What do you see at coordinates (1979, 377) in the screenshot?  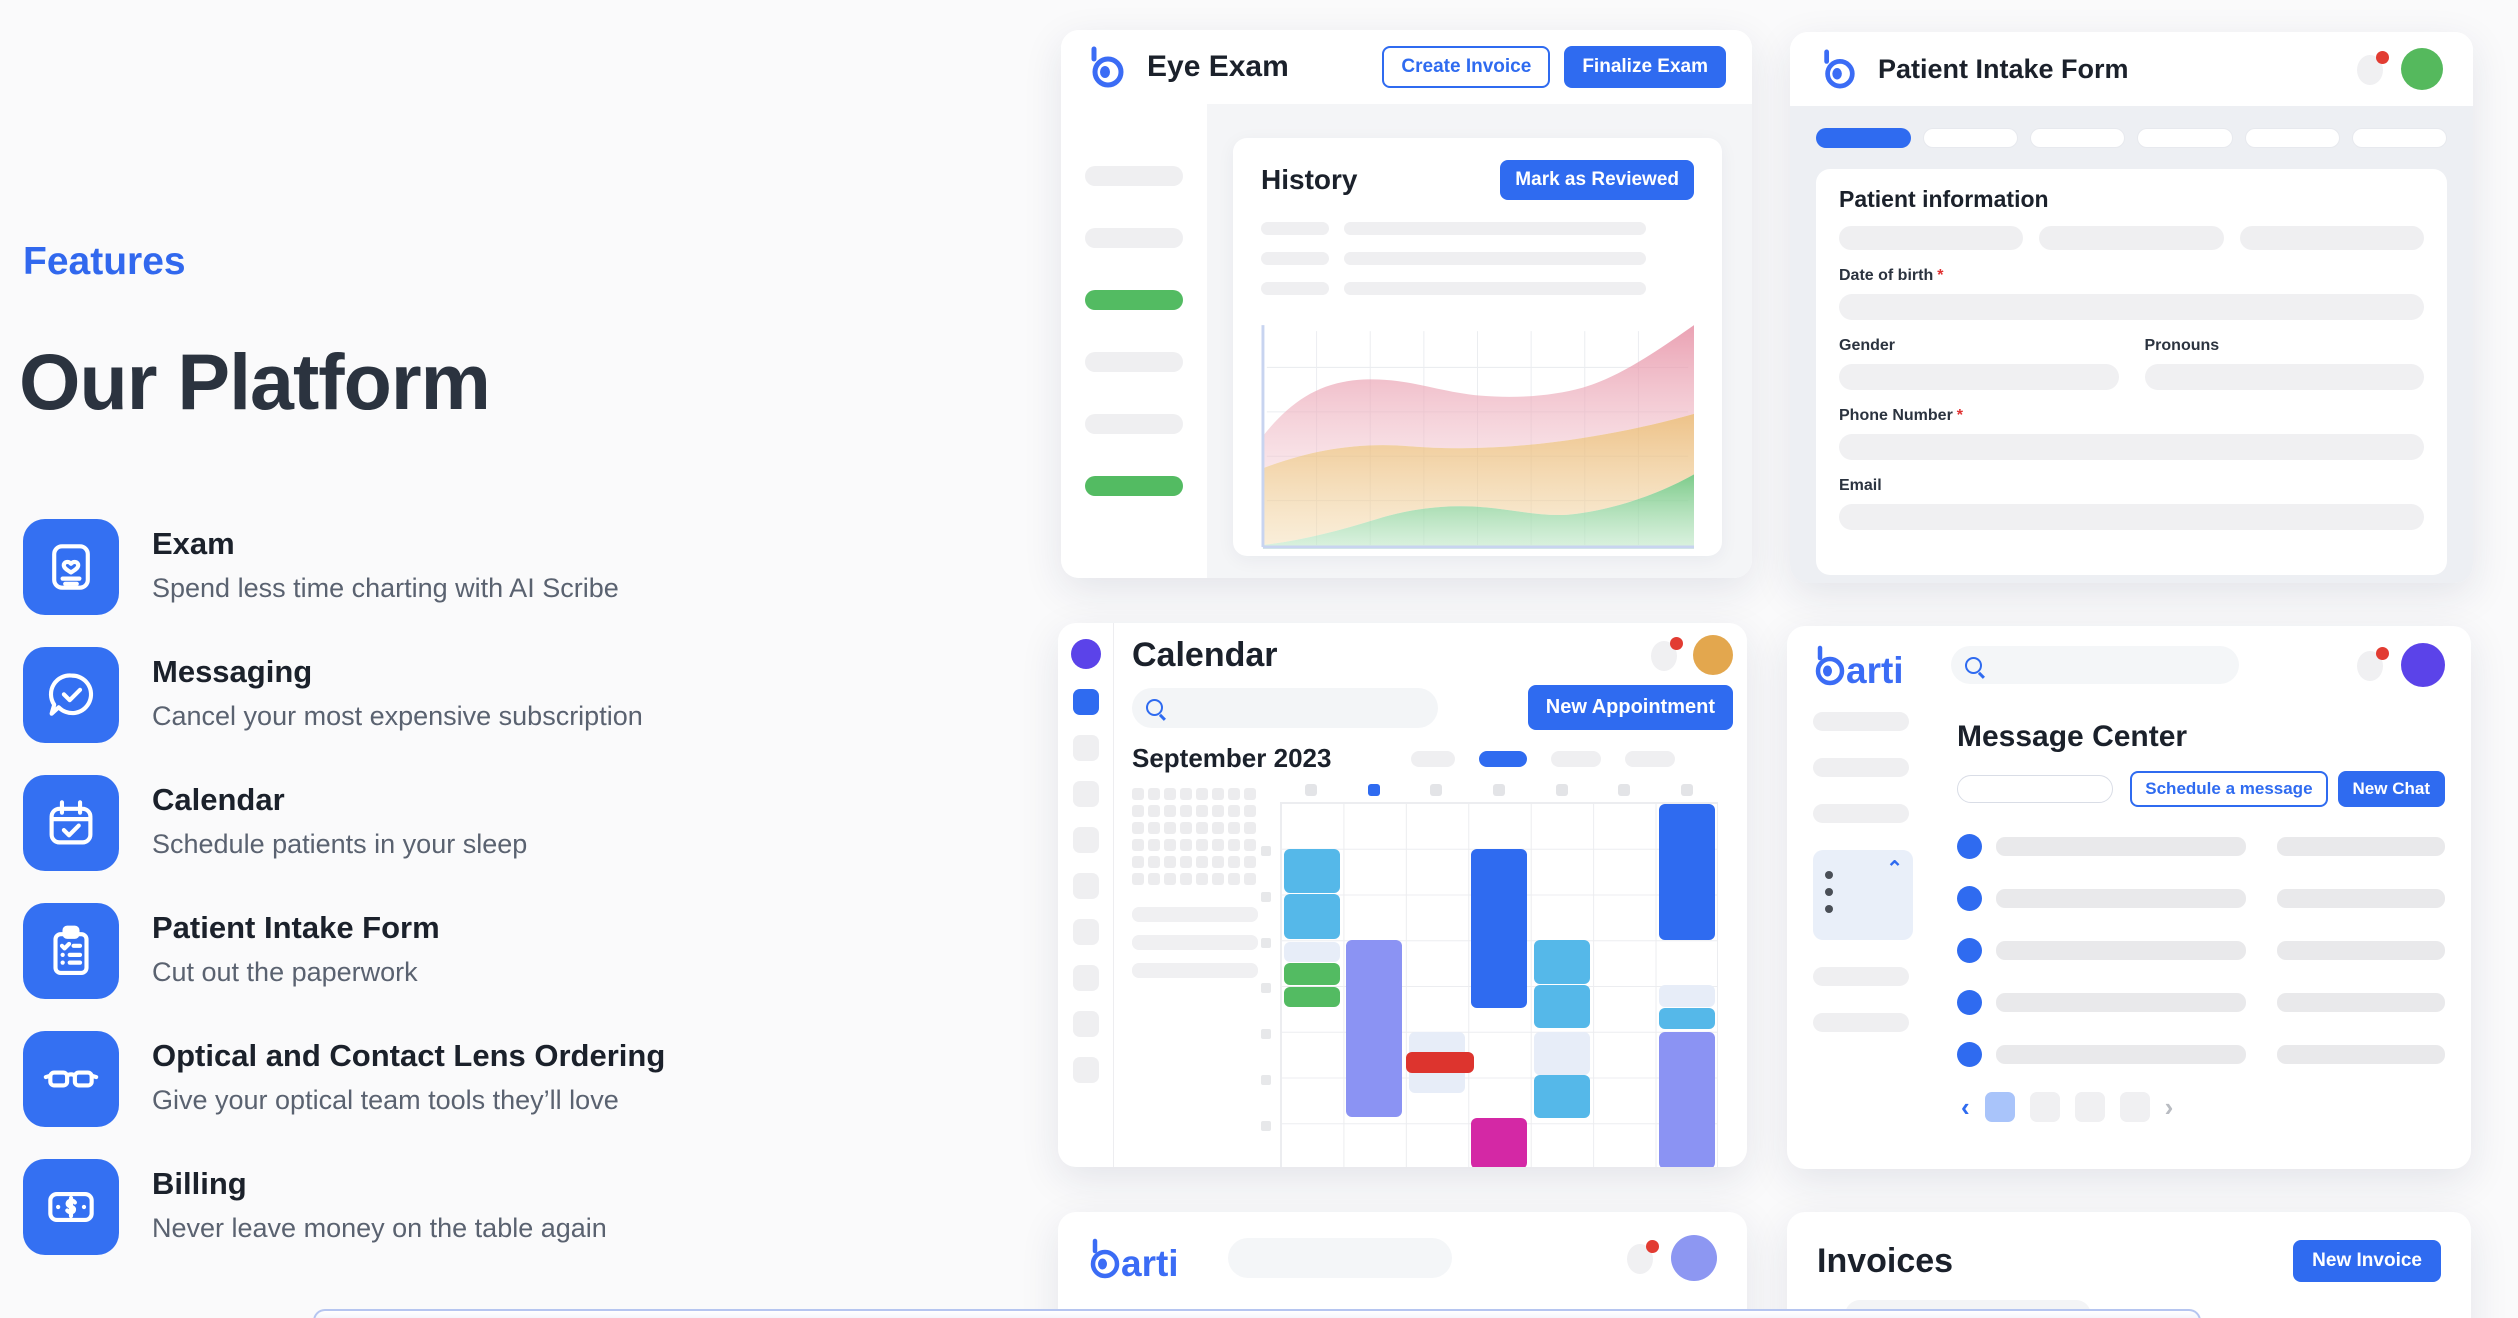 I see `gender-field` at bounding box center [1979, 377].